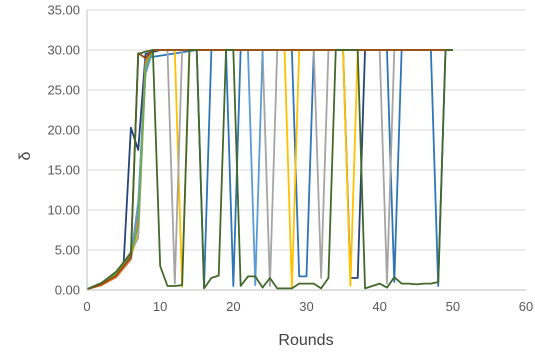 The height and width of the screenshot is (354, 535). I want to click on x-tick-label: 60, so click(526, 306).